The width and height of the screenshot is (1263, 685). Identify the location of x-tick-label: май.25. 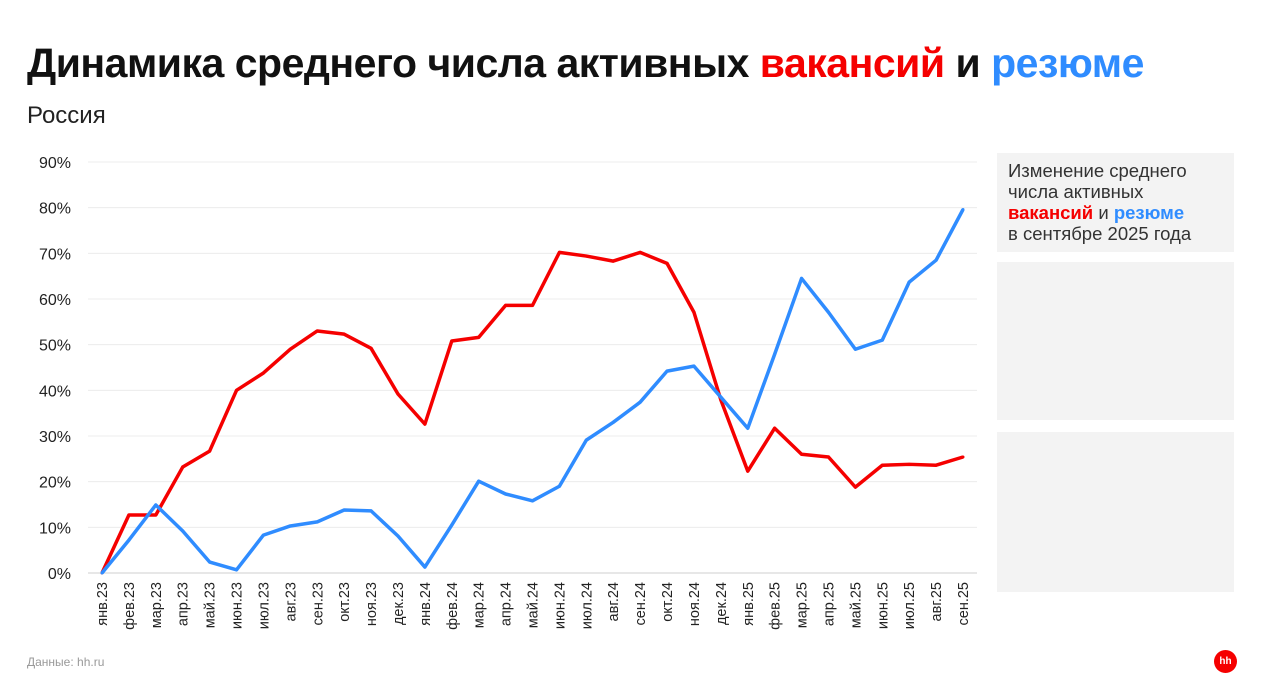
(856, 605).